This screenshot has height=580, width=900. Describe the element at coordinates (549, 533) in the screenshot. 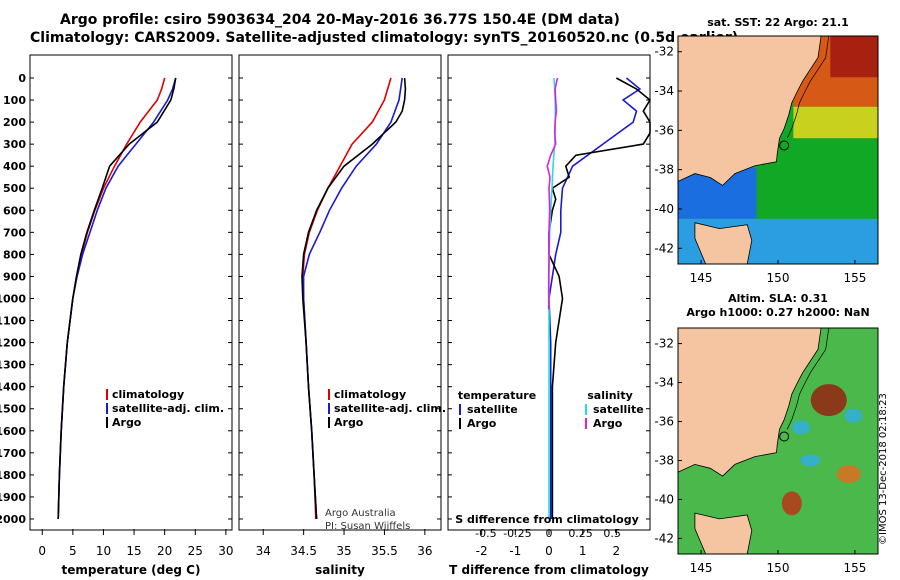

I see `top-tick-label: 0` at that location.